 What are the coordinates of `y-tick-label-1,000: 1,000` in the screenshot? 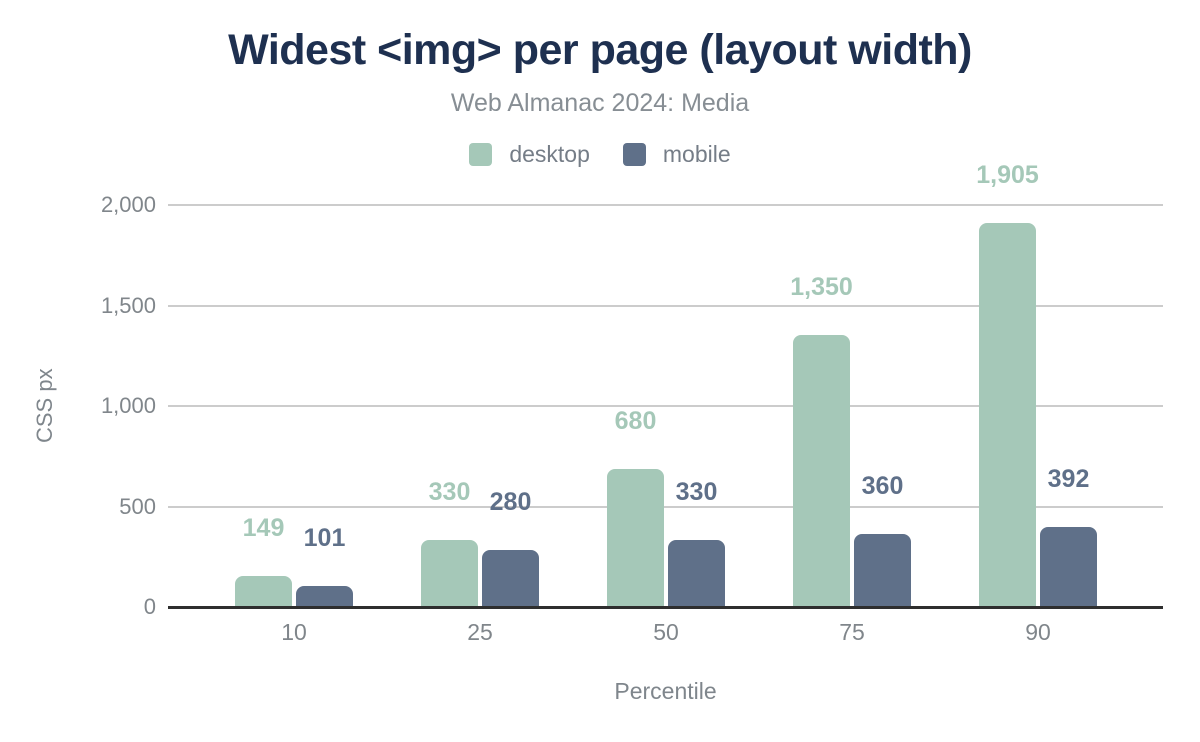 It's located at (128, 405).